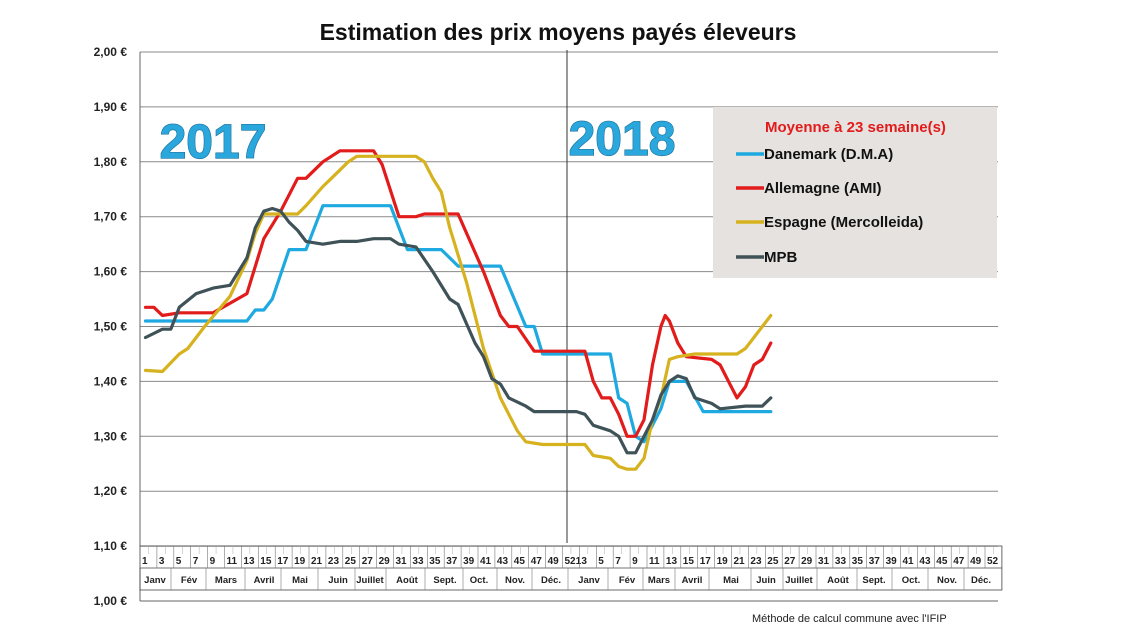  What do you see at coordinates (706, 561) in the screenshot?
I see `week-tick-label: 17` at bounding box center [706, 561].